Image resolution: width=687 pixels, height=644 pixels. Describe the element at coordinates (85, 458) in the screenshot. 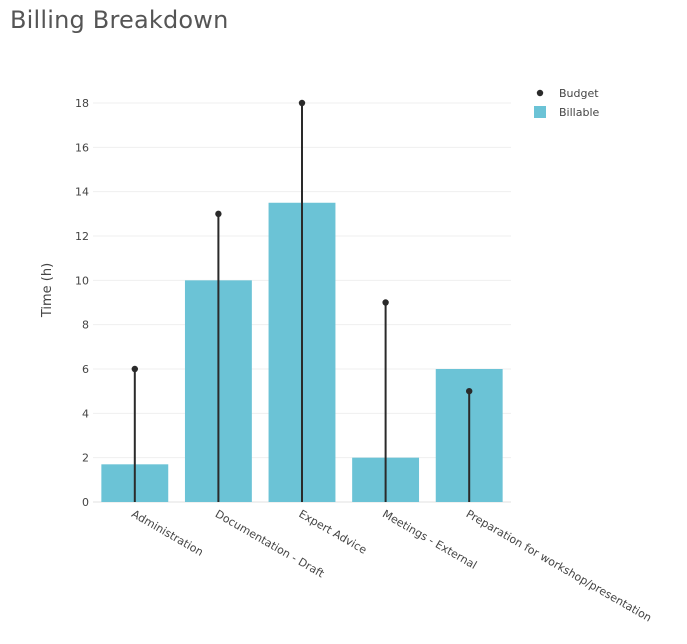

I see `y-tick-label: 2` at that location.